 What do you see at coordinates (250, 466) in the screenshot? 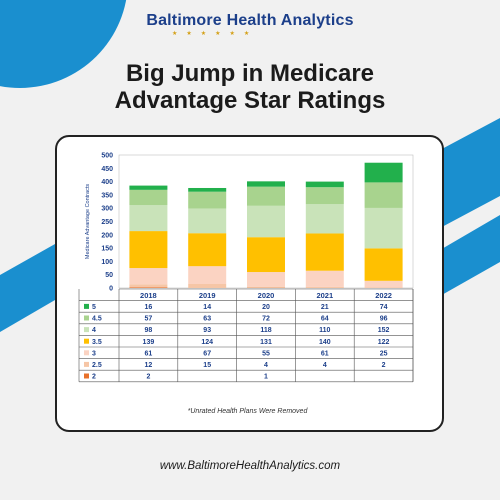
I see `footer-url: www.BaltimoreHealthAnalytics.com` at bounding box center [250, 466].